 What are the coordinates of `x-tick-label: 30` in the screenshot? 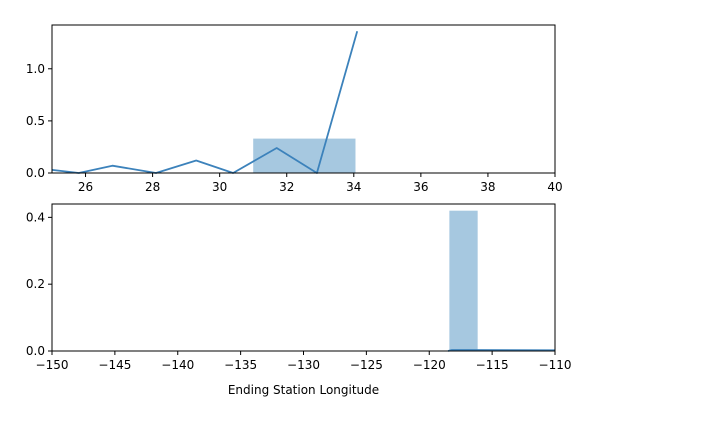 It's located at (219, 187).